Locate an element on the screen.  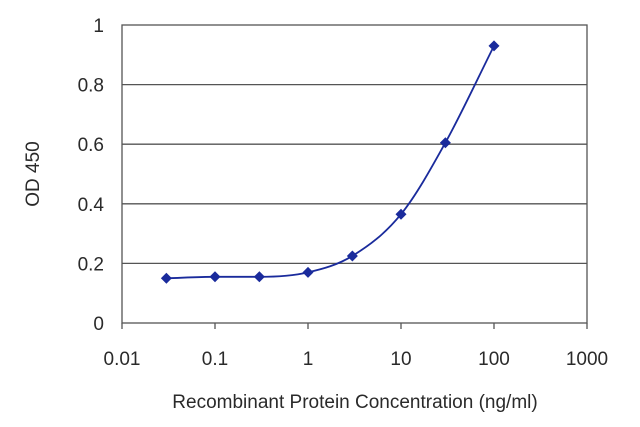
x-tick-label: 100 is located at coordinates (494, 359).